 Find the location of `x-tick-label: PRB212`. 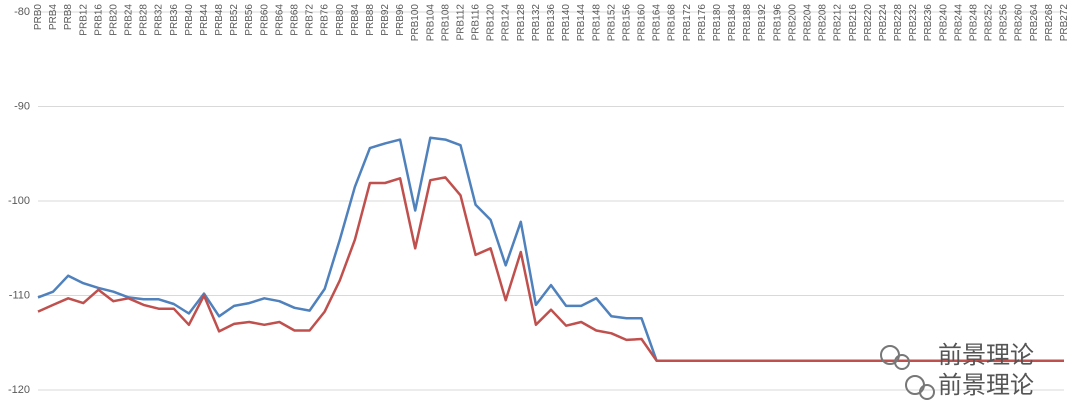

x-tick-label: PRB212 is located at coordinates (838, 23).